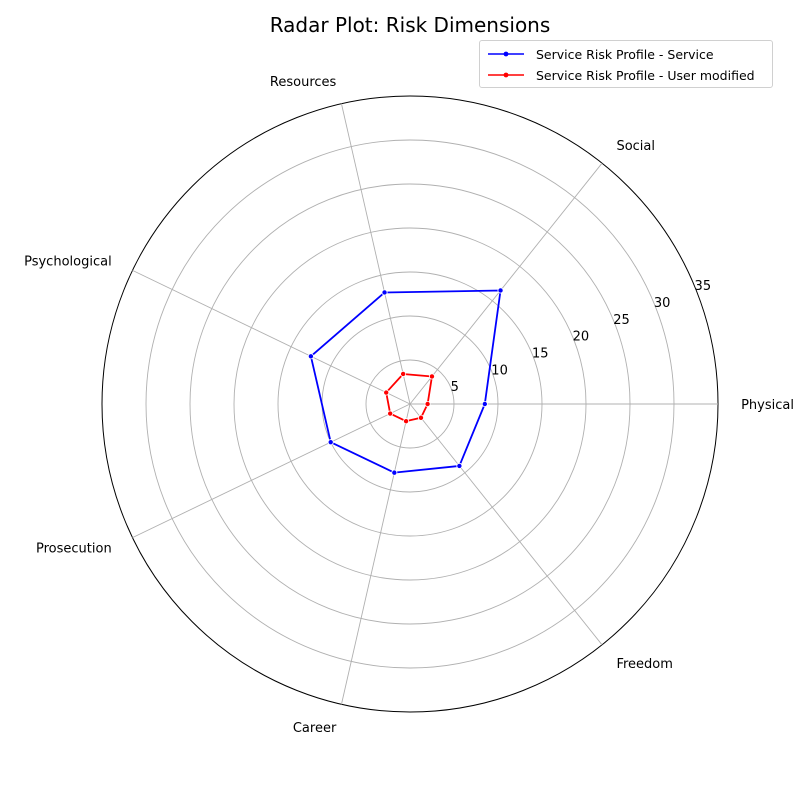  I want to click on category-label-freedom: Freedom, so click(644, 664).